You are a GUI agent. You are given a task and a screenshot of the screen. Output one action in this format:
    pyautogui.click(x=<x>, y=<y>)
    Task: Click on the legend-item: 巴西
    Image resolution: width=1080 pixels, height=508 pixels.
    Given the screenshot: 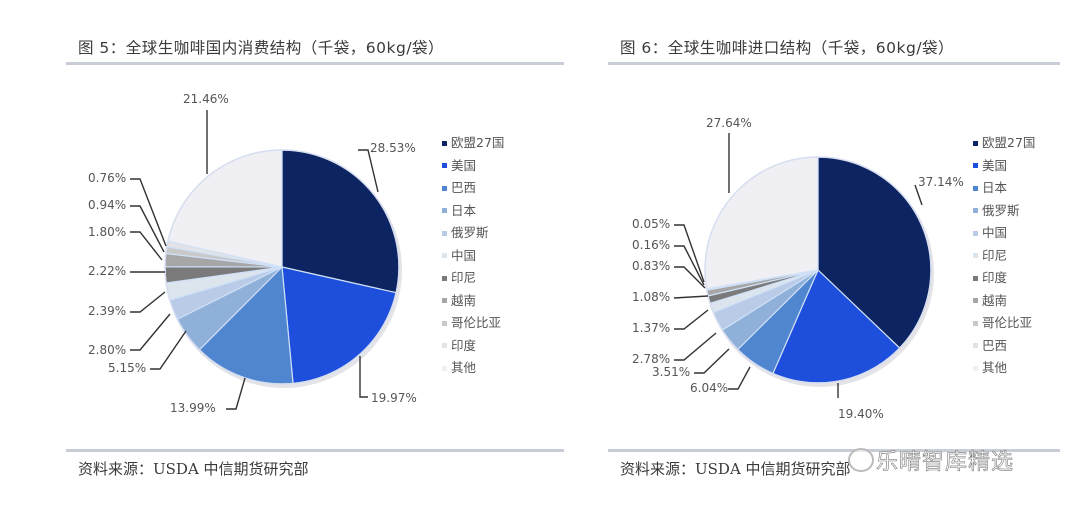 What is the action you would take?
    pyautogui.click(x=1004, y=346)
    